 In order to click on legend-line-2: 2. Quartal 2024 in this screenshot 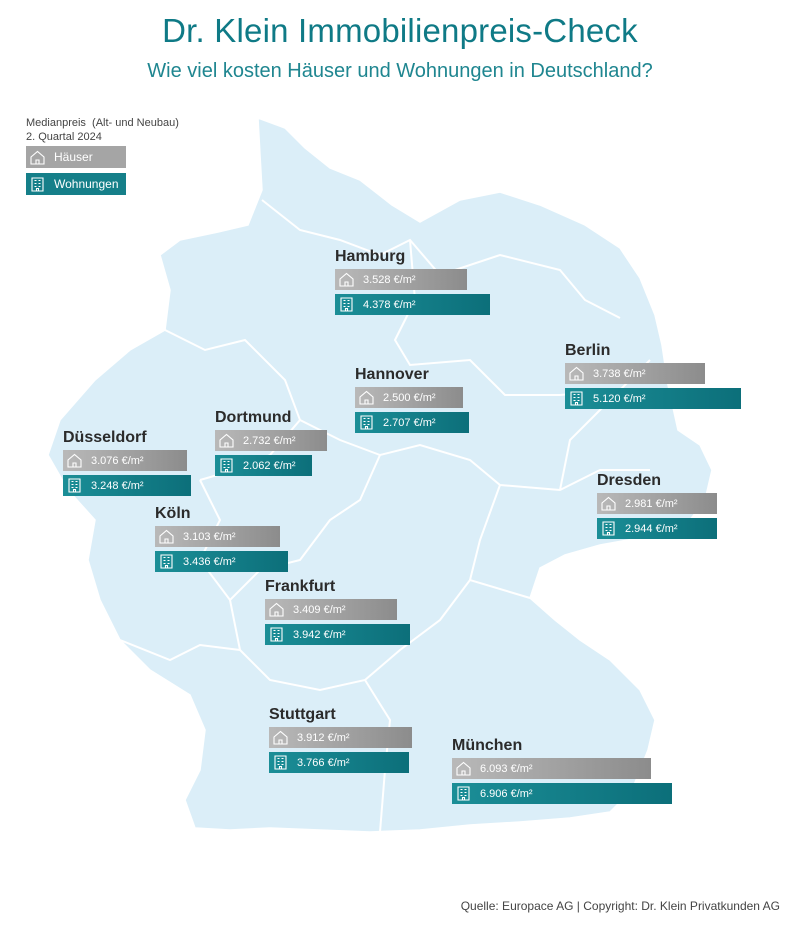, I will do `click(64, 137)`.